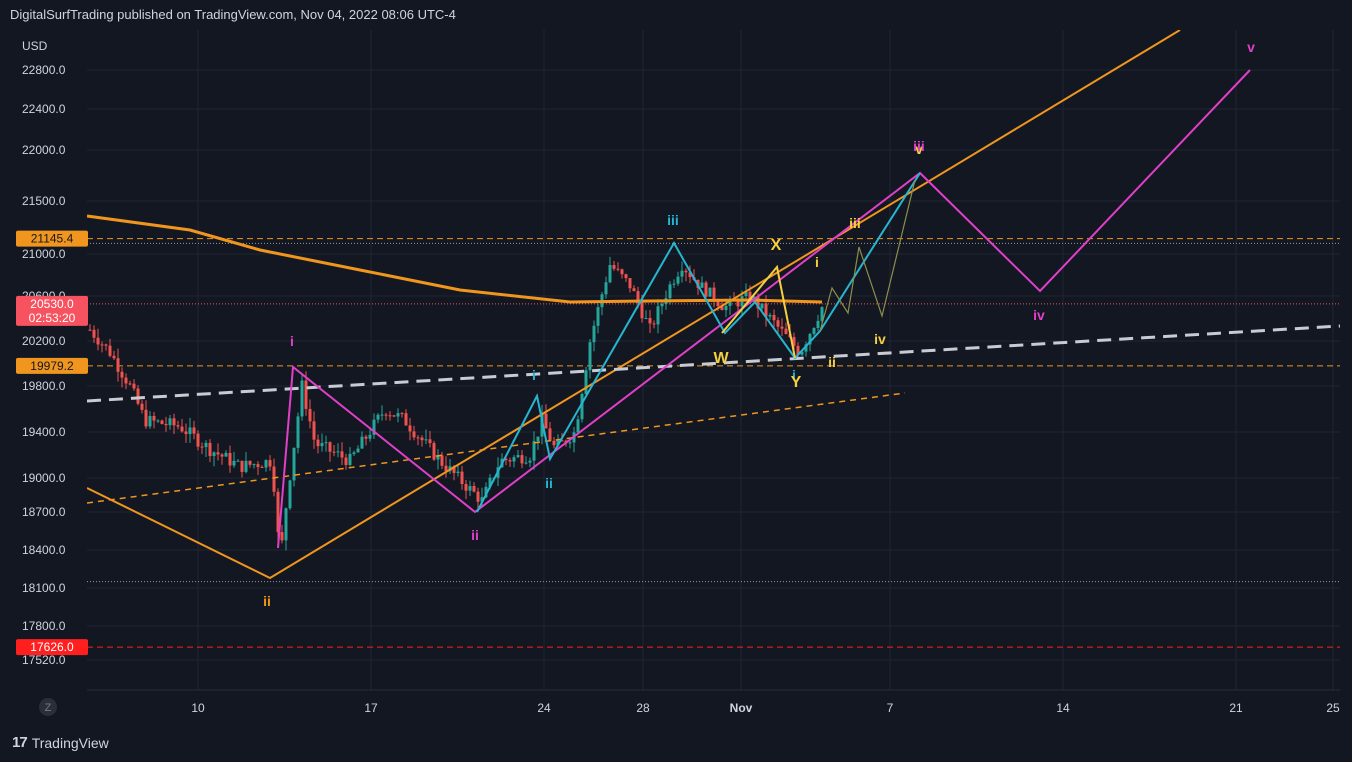 The width and height of the screenshot is (1352, 762). I want to click on wave-label: ii, so click(475, 535).